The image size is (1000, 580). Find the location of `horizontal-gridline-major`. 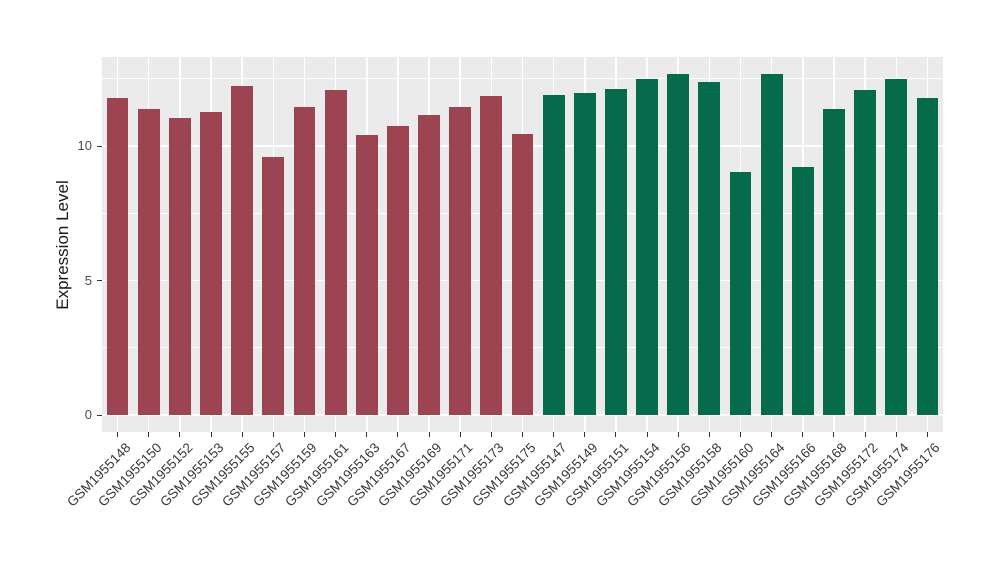

horizontal-gridline-major is located at coordinates (522, 415).